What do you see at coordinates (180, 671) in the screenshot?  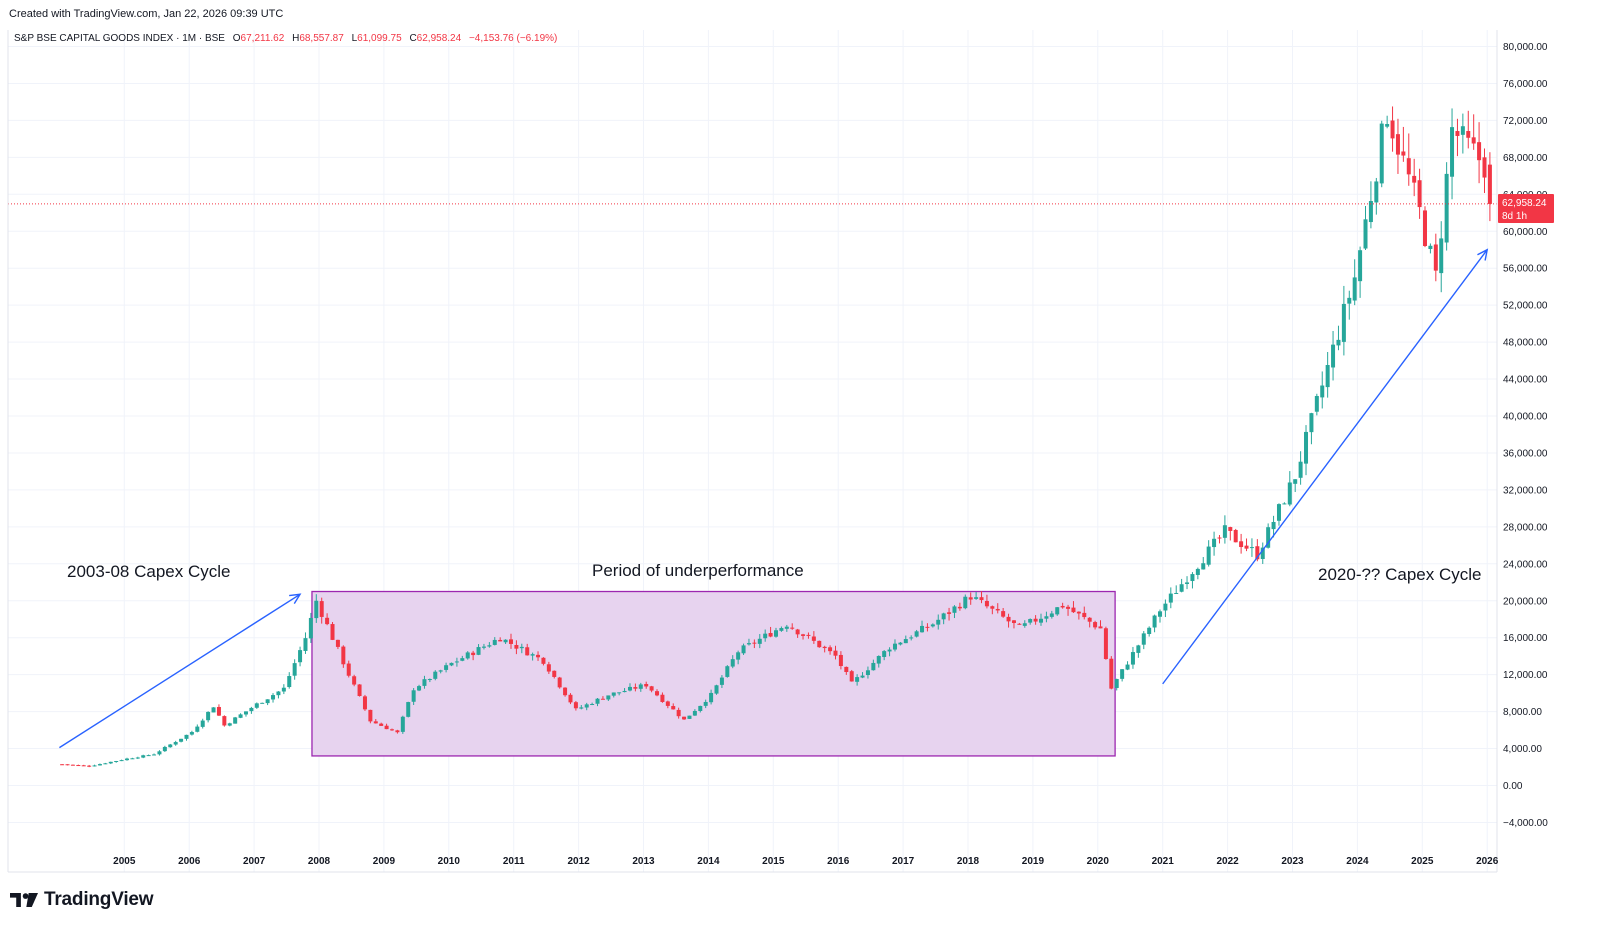 I see `arrow-2003-08-cycle-shaft` at bounding box center [180, 671].